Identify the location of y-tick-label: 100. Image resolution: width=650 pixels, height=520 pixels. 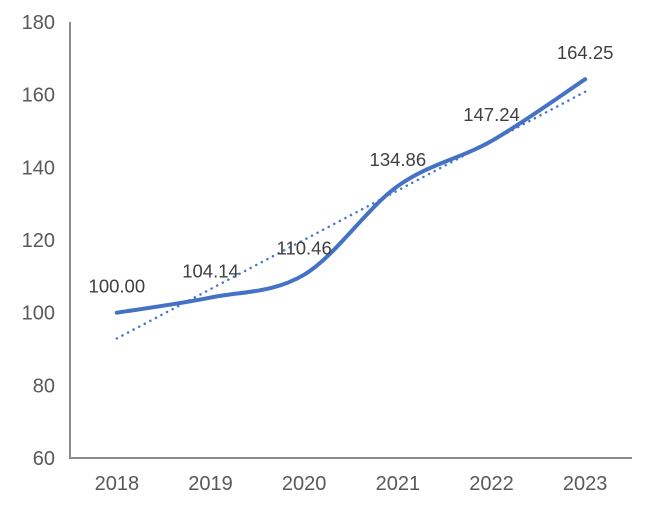
(38, 314).